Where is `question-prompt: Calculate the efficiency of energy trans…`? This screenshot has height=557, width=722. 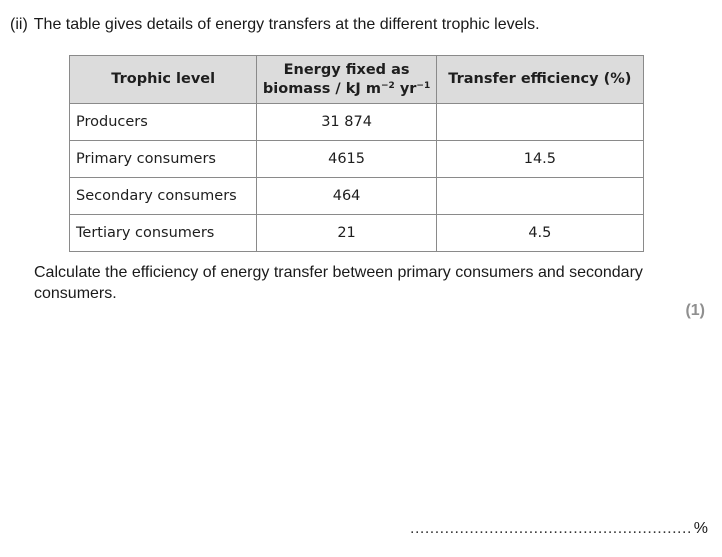
question-prompt: Calculate the efficiency of energy trans… is located at coordinates (338, 283).